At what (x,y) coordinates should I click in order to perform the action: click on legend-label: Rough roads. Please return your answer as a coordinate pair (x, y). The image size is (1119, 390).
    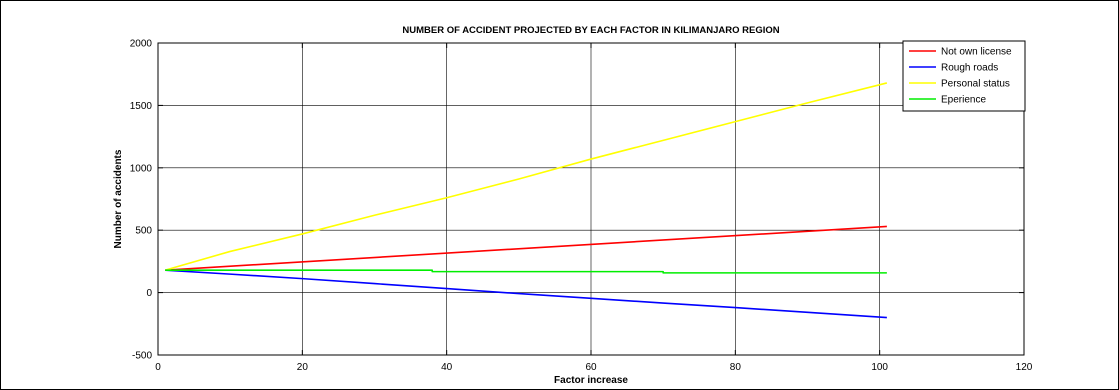
    Looking at the image, I should click on (969, 68).